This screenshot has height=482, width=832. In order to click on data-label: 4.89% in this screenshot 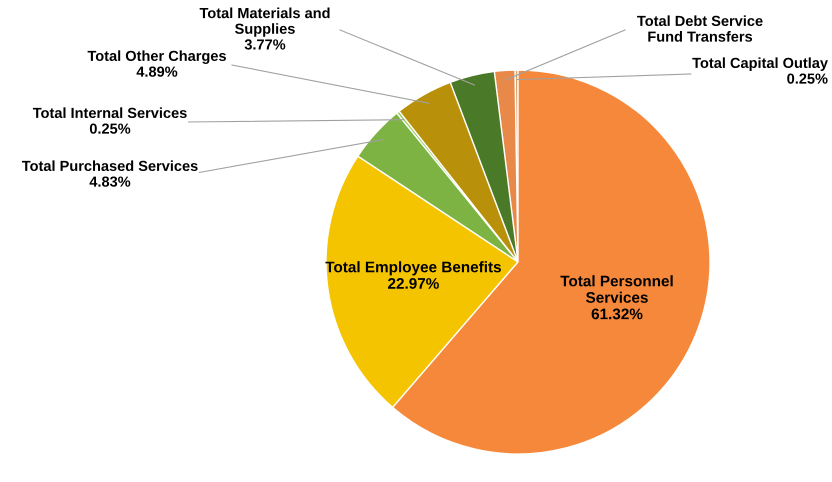, I will do `click(157, 71)`.